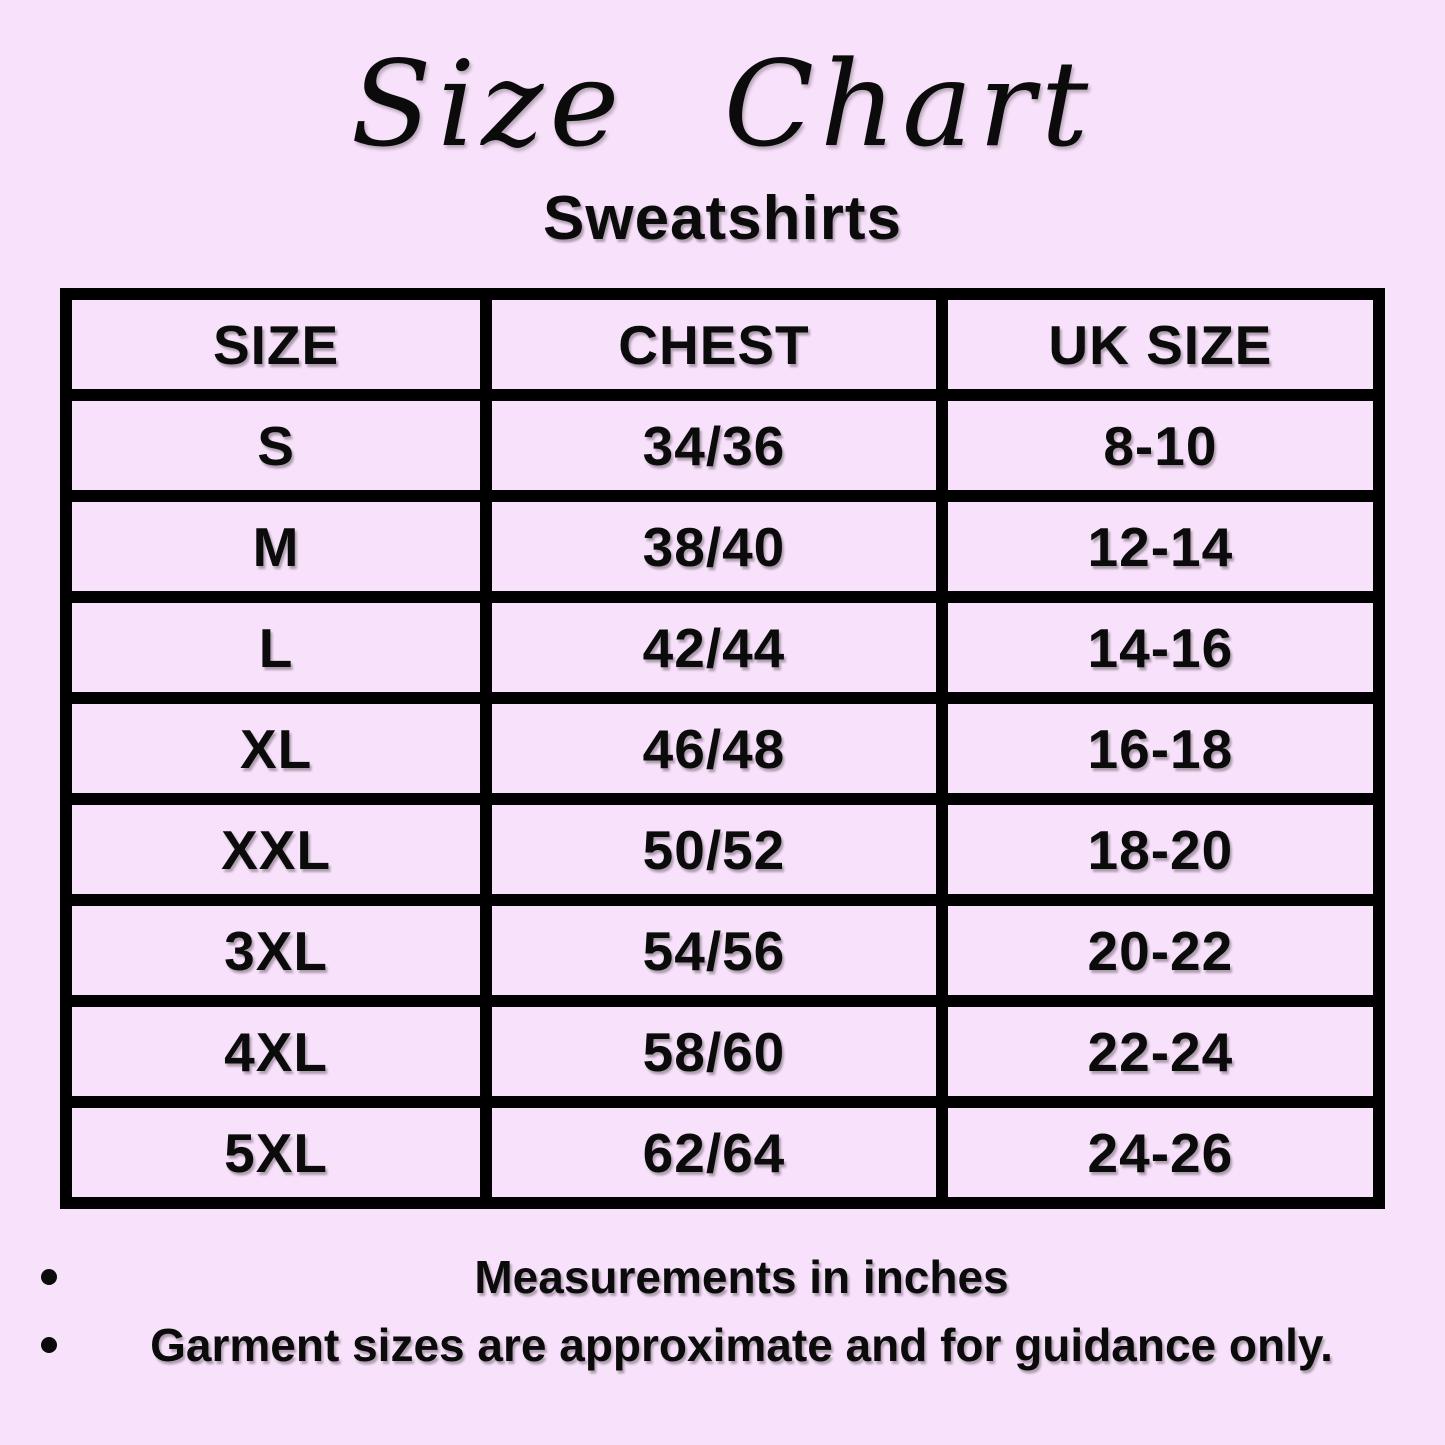 This screenshot has width=1445, height=1445. Describe the element at coordinates (1160, 547) in the screenshot. I see `cell-uk-size: 12-14` at that location.